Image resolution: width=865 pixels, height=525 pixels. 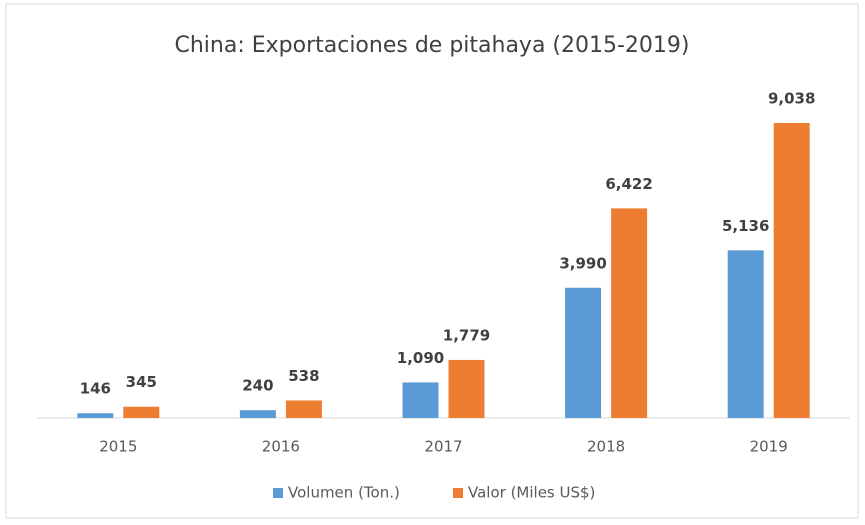 What do you see at coordinates (628, 184) in the screenshot?
I see `data-label: 6,422` at bounding box center [628, 184].